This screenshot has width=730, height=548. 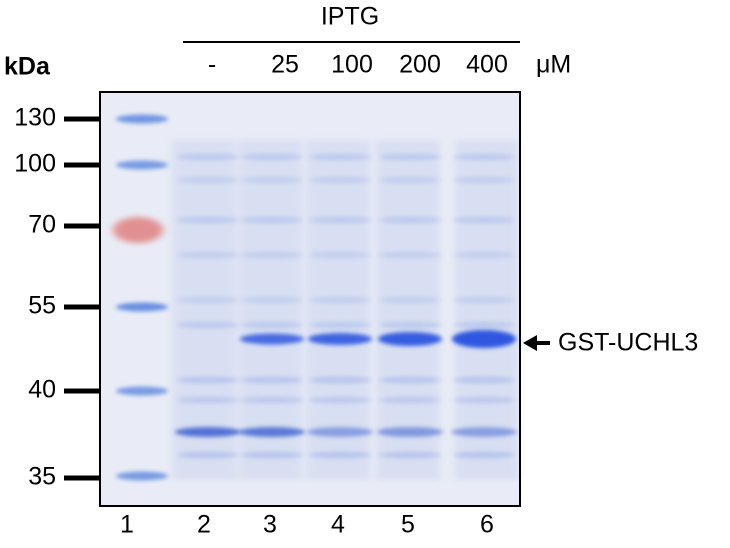 I want to click on marker-label: 55, so click(x=42, y=306).